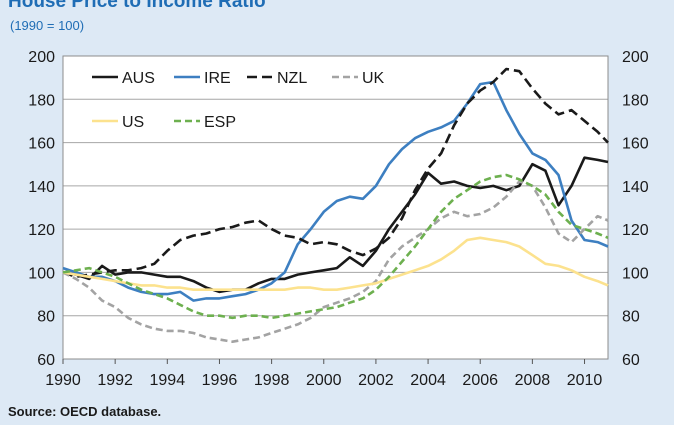 The width and height of the screenshot is (674, 425). I want to click on legend-label-nzl: NZL, so click(292, 78).